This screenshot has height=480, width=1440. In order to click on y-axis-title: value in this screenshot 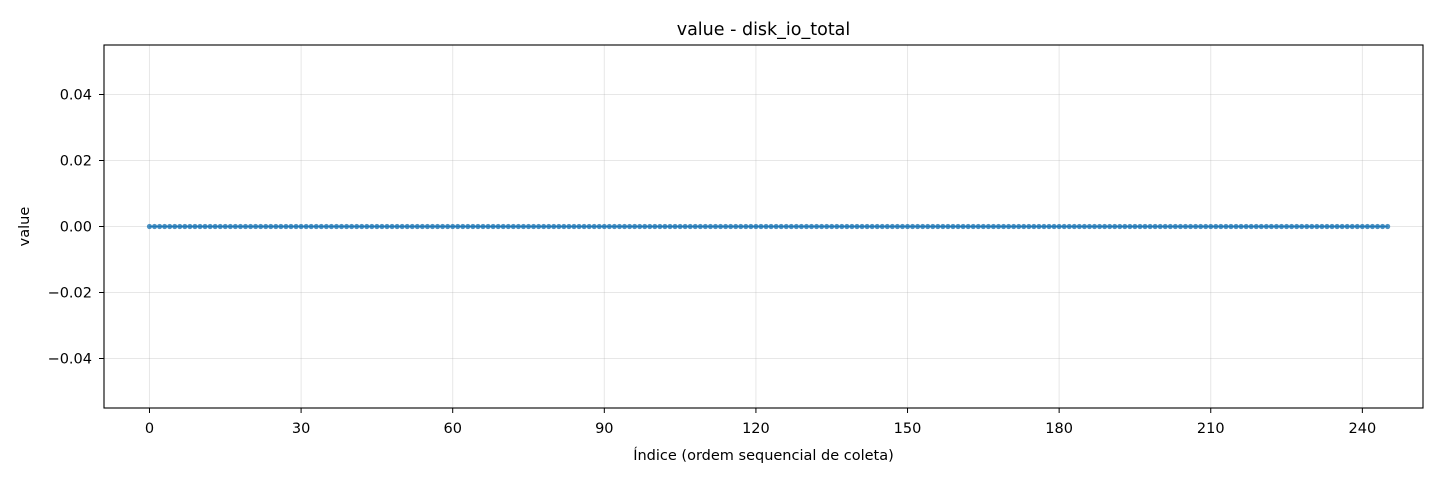, I will do `click(25, 227)`.